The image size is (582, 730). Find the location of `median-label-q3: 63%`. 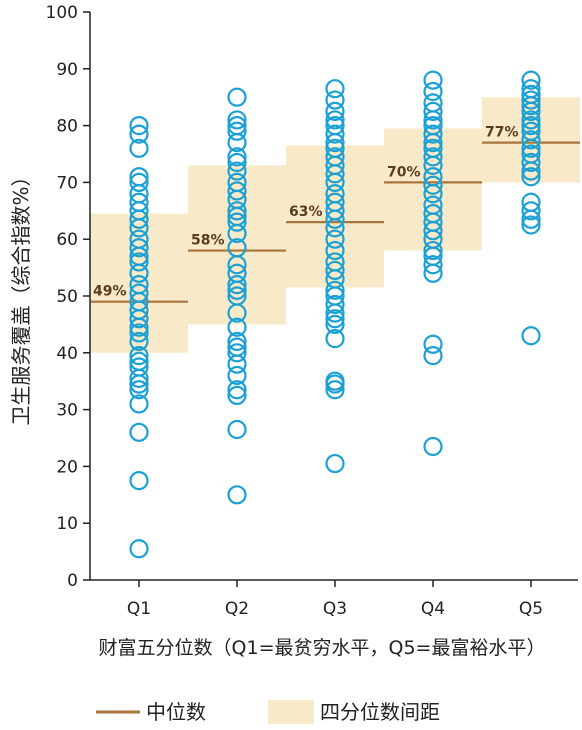

median-label-q3: 63% is located at coordinates (306, 212).